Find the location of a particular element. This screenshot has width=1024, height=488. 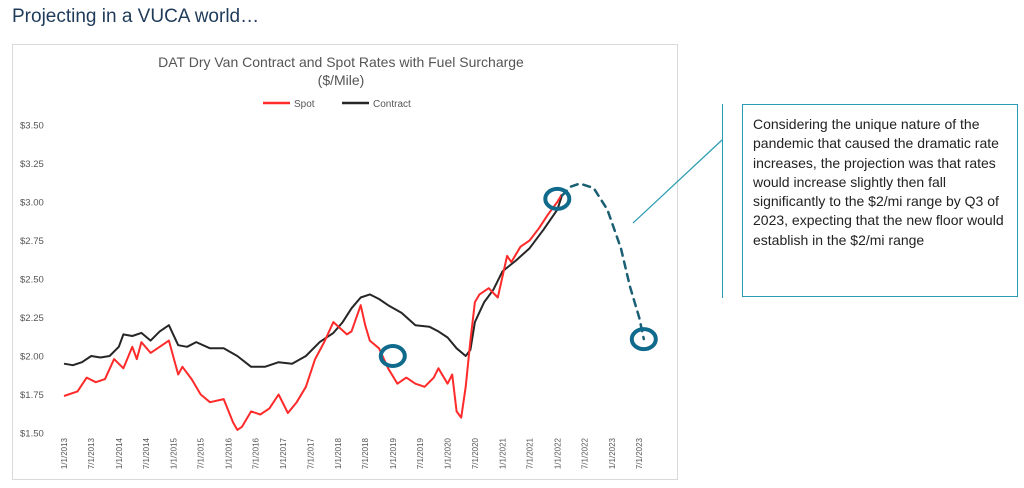

y-tick-label: $2.00 is located at coordinates (32, 357).